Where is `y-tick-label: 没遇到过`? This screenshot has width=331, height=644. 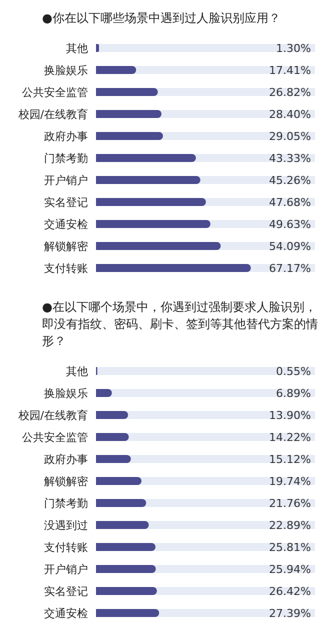
y-tick-label: 没遇到过 is located at coordinates (66, 525).